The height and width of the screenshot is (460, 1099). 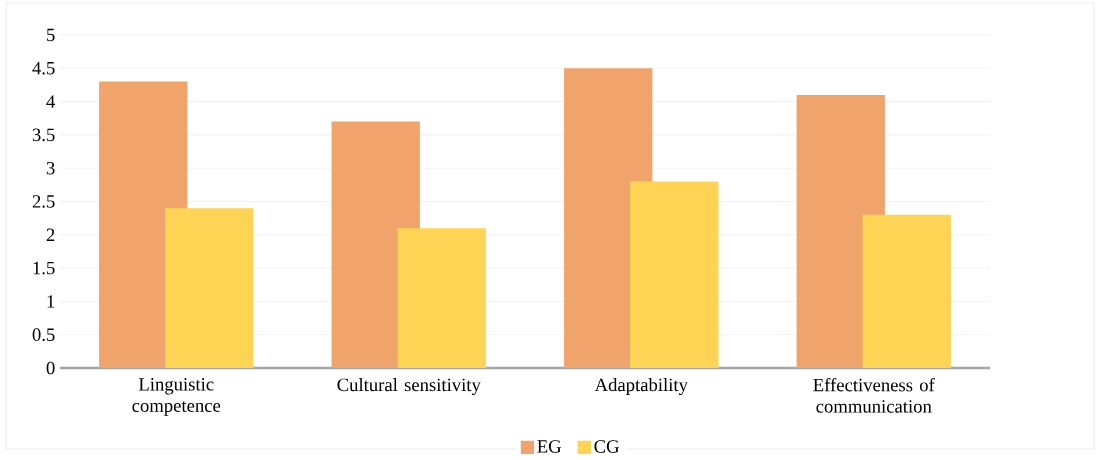 What do you see at coordinates (44, 268) in the screenshot?
I see `y-tick-label: 1.5` at bounding box center [44, 268].